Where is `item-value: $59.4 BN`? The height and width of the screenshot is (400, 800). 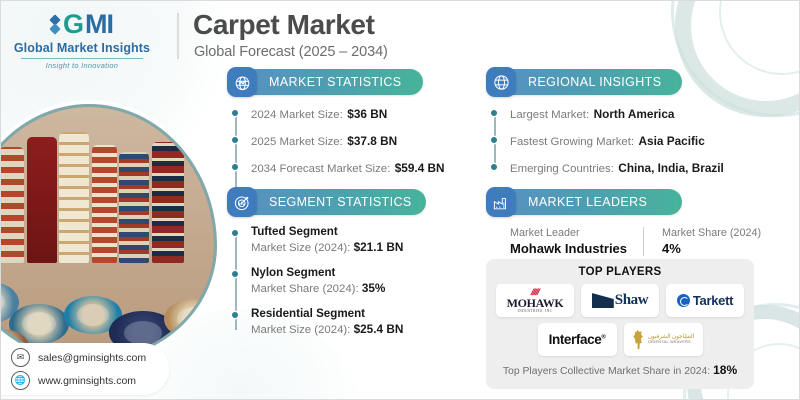 item-value: $59.4 BN is located at coordinates (419, 168).